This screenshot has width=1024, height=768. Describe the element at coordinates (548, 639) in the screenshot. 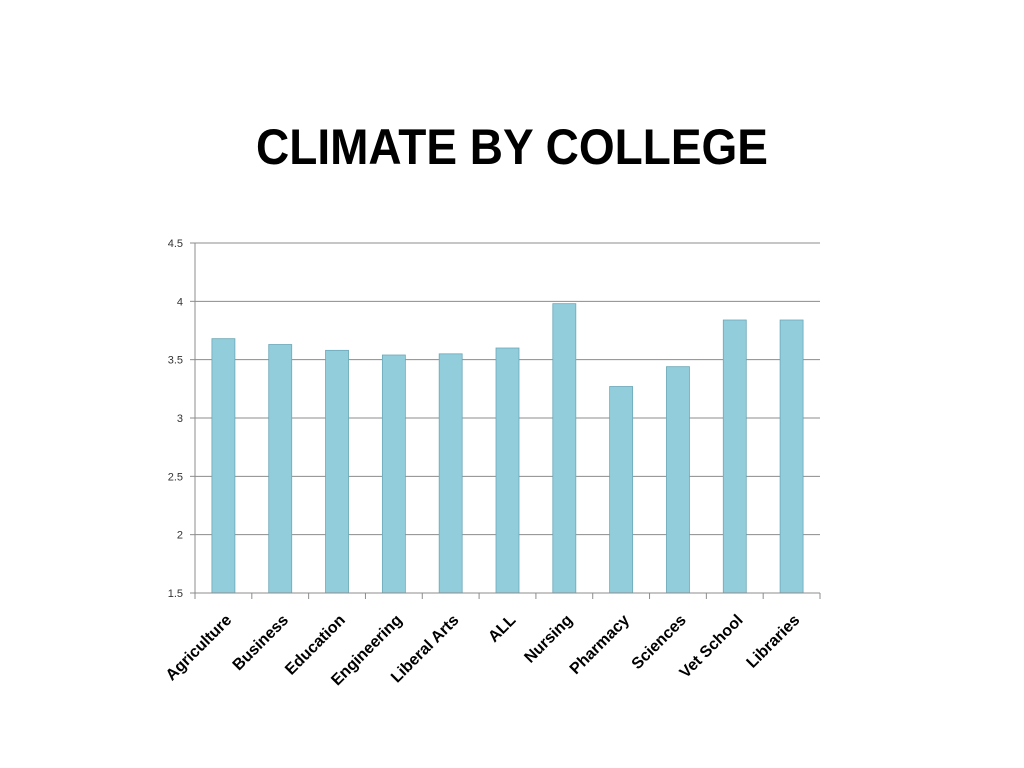

I see `x-tick-label: Nursing` at that location.